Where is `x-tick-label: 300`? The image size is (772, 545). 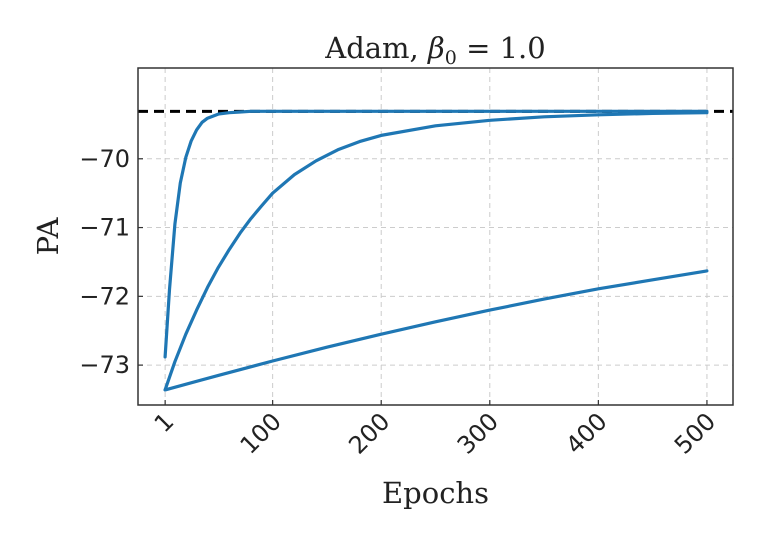 x-tick-label: 300 is located at coordinates (478, 433).